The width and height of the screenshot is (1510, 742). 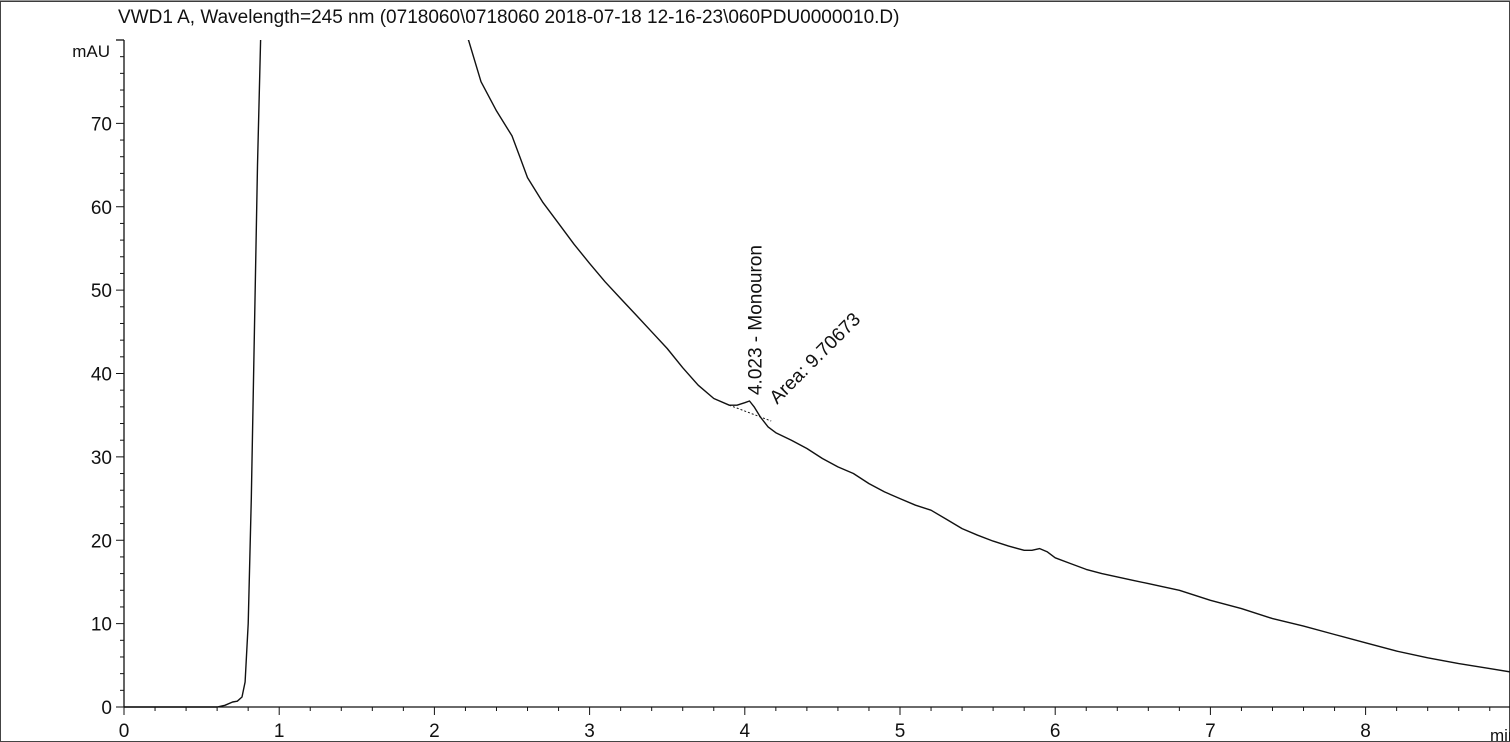 What do you see at coordinates (1210, 731) in the screenshot?
I see `x-tick-label: 7` at bounding box center [1210, 731].